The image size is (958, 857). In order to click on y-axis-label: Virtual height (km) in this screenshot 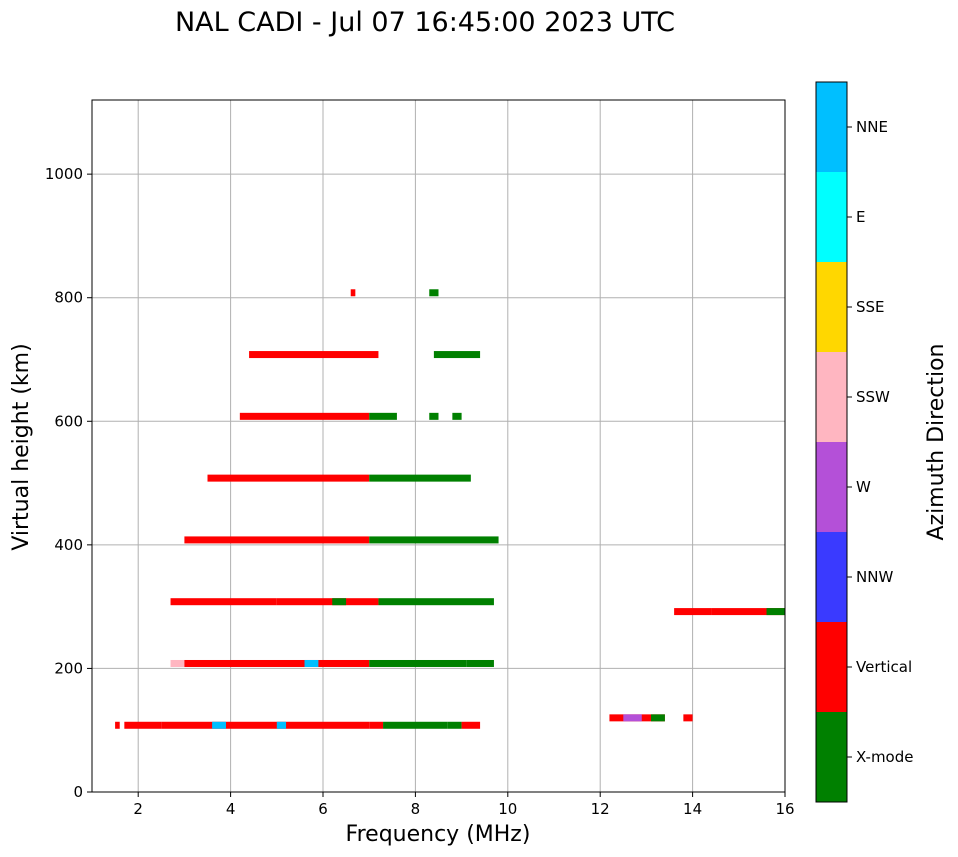, I will do `click(21, 446)`.